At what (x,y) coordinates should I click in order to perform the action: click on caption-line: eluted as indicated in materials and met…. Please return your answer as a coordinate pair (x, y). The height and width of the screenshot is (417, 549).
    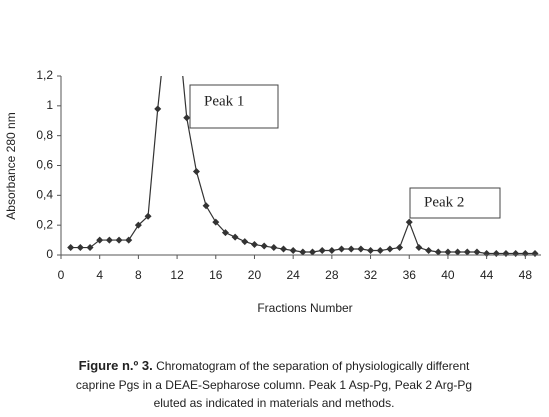
    Looking at the image, I should click on (274, 403).